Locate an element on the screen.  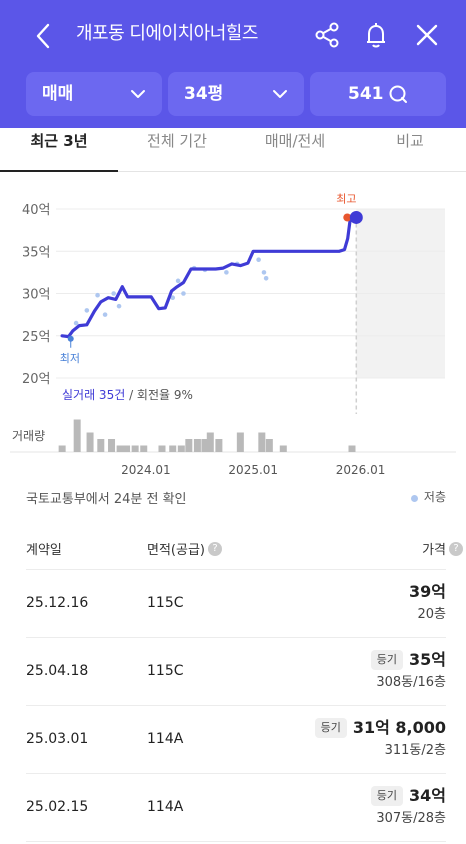
x-tick-label: 2025.01 is located at coordinates (253, 470).